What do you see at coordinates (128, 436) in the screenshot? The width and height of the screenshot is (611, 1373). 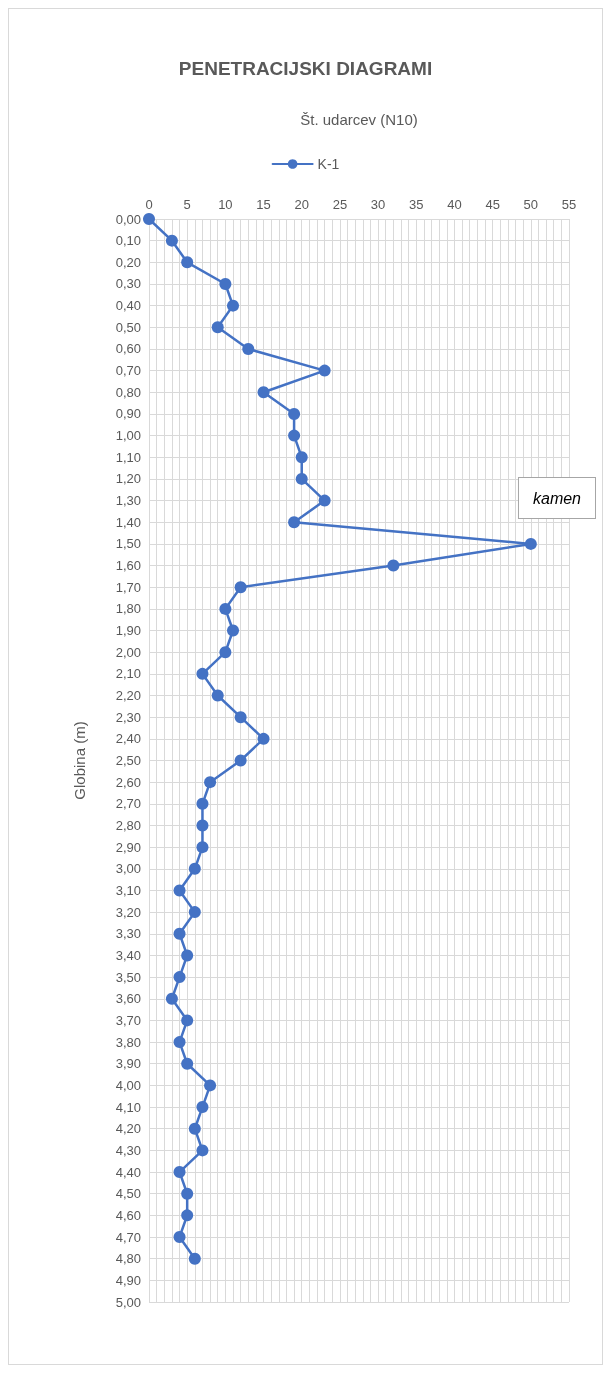 I see `y-tick-label: 1,00` at bounding box center [128, 436].